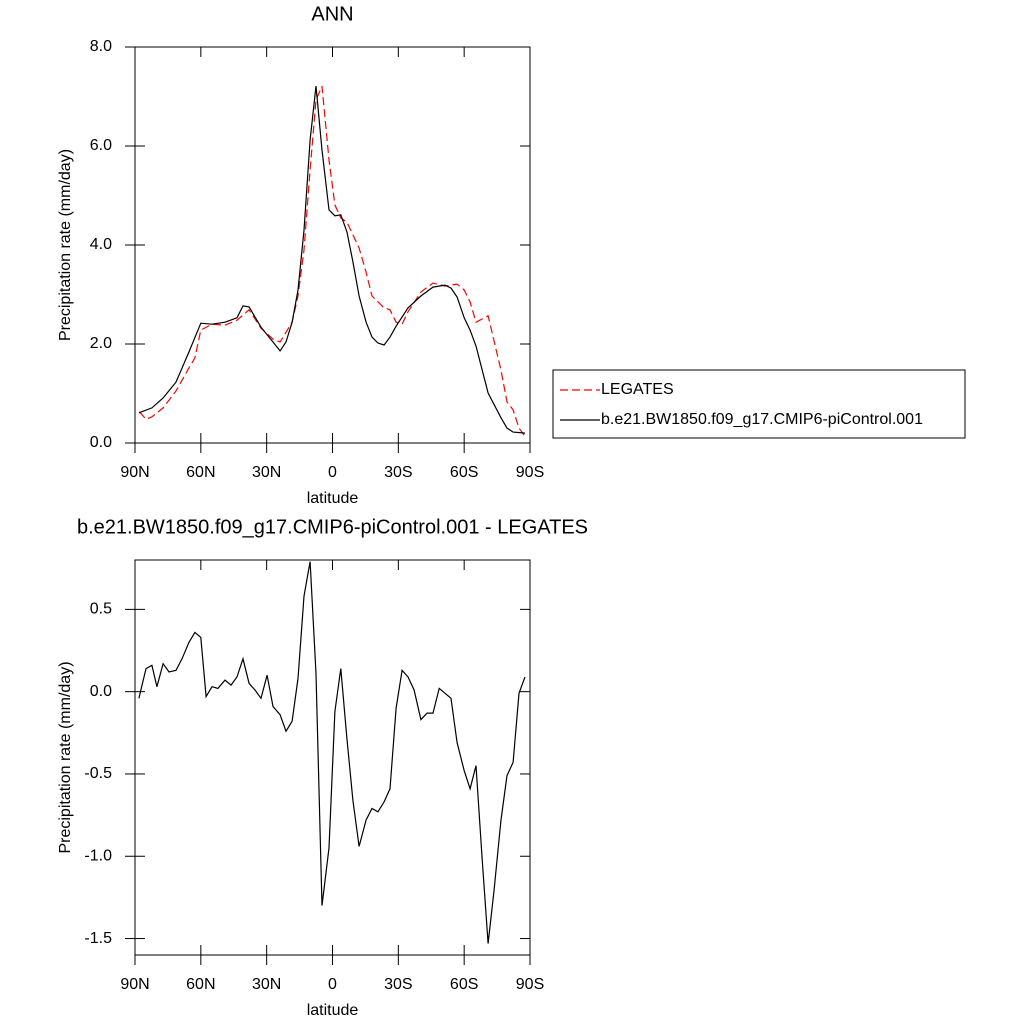 The height and width of the screenshot is (1024, 1024). What do you see at coordinates (332, 14) in the screenshot?
I see `chart-title: ANN` at bounding box center [332, 14].